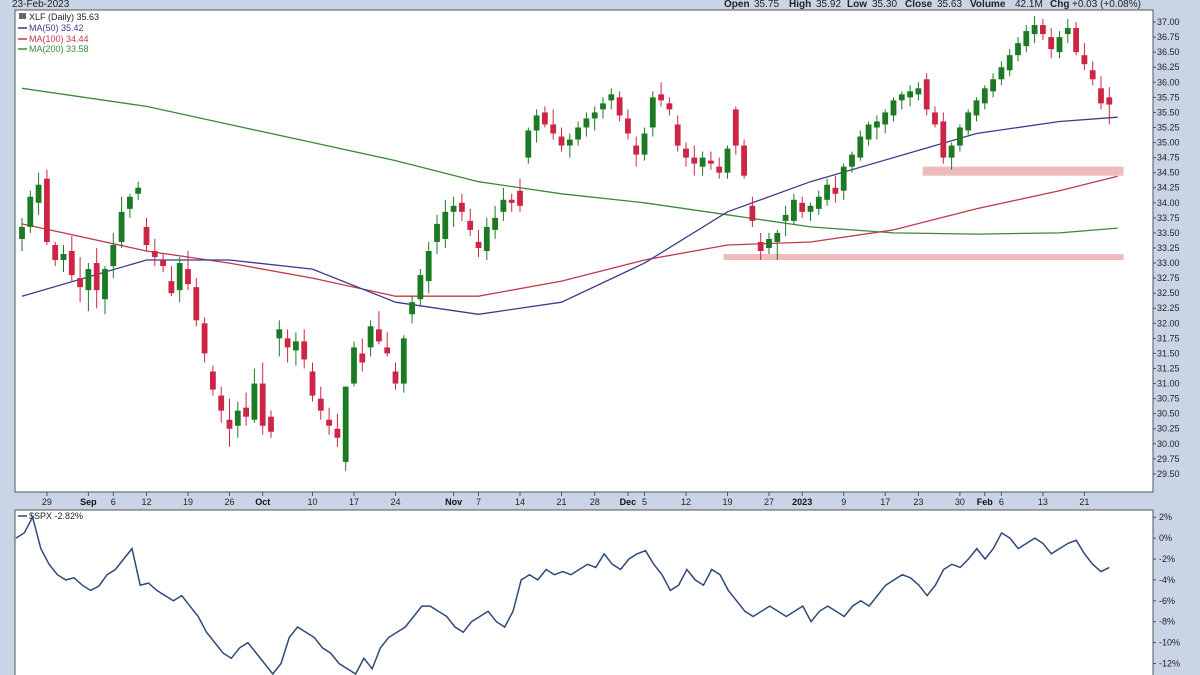 The image size is (1200, 675). I want to click on price-tick-label: 30.25, so click(1168, 429).